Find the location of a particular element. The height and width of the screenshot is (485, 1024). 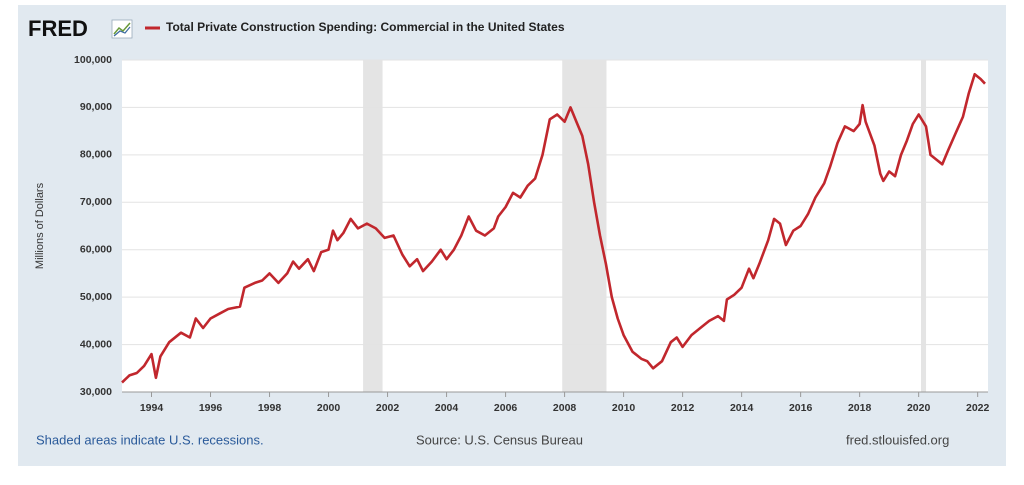

x-tick-label: 2000 is located at coordinates (329, 408).